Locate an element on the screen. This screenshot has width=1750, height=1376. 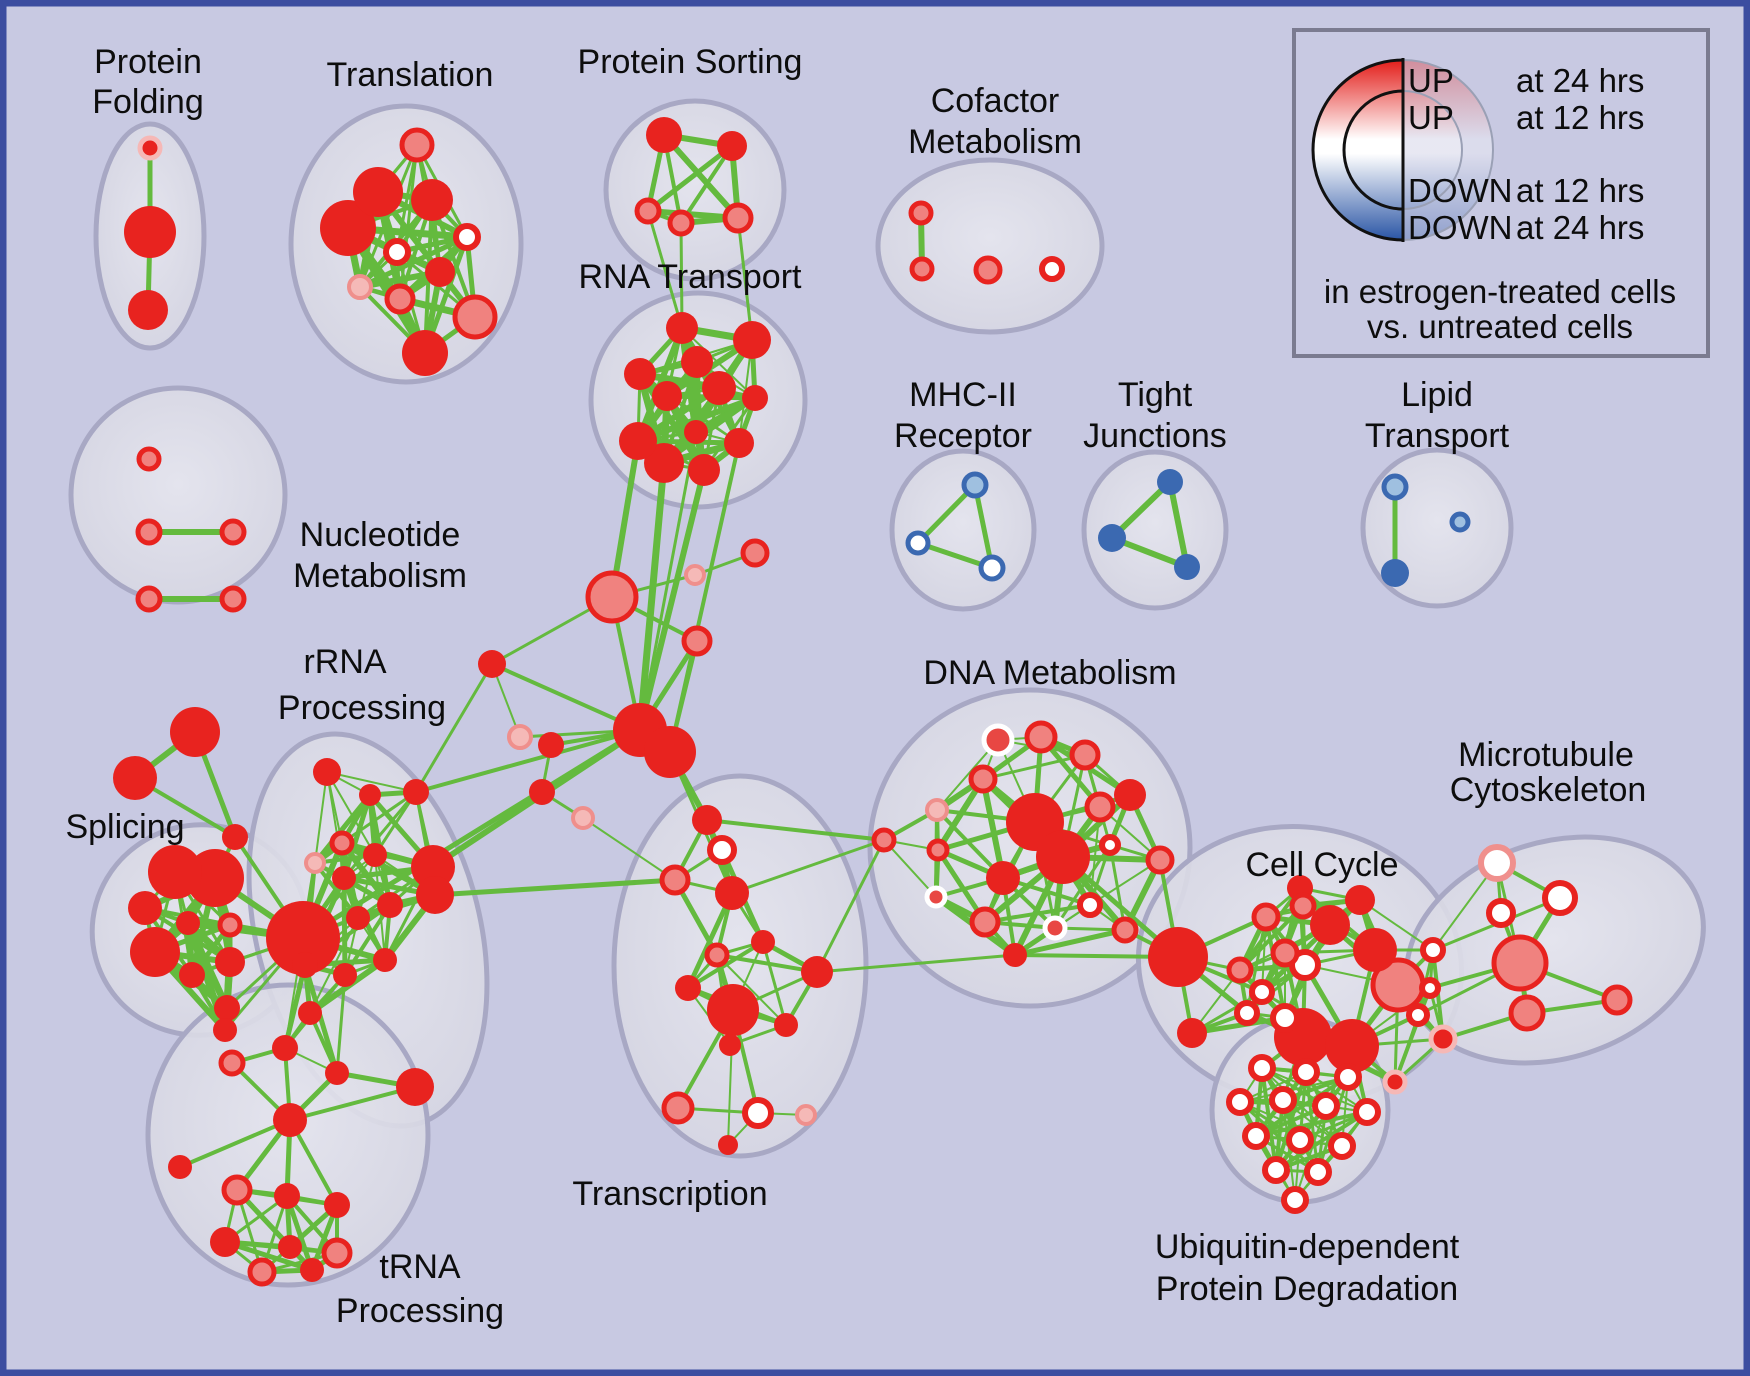
edge-rt12-ch5 is located at coordinates (672, 600).